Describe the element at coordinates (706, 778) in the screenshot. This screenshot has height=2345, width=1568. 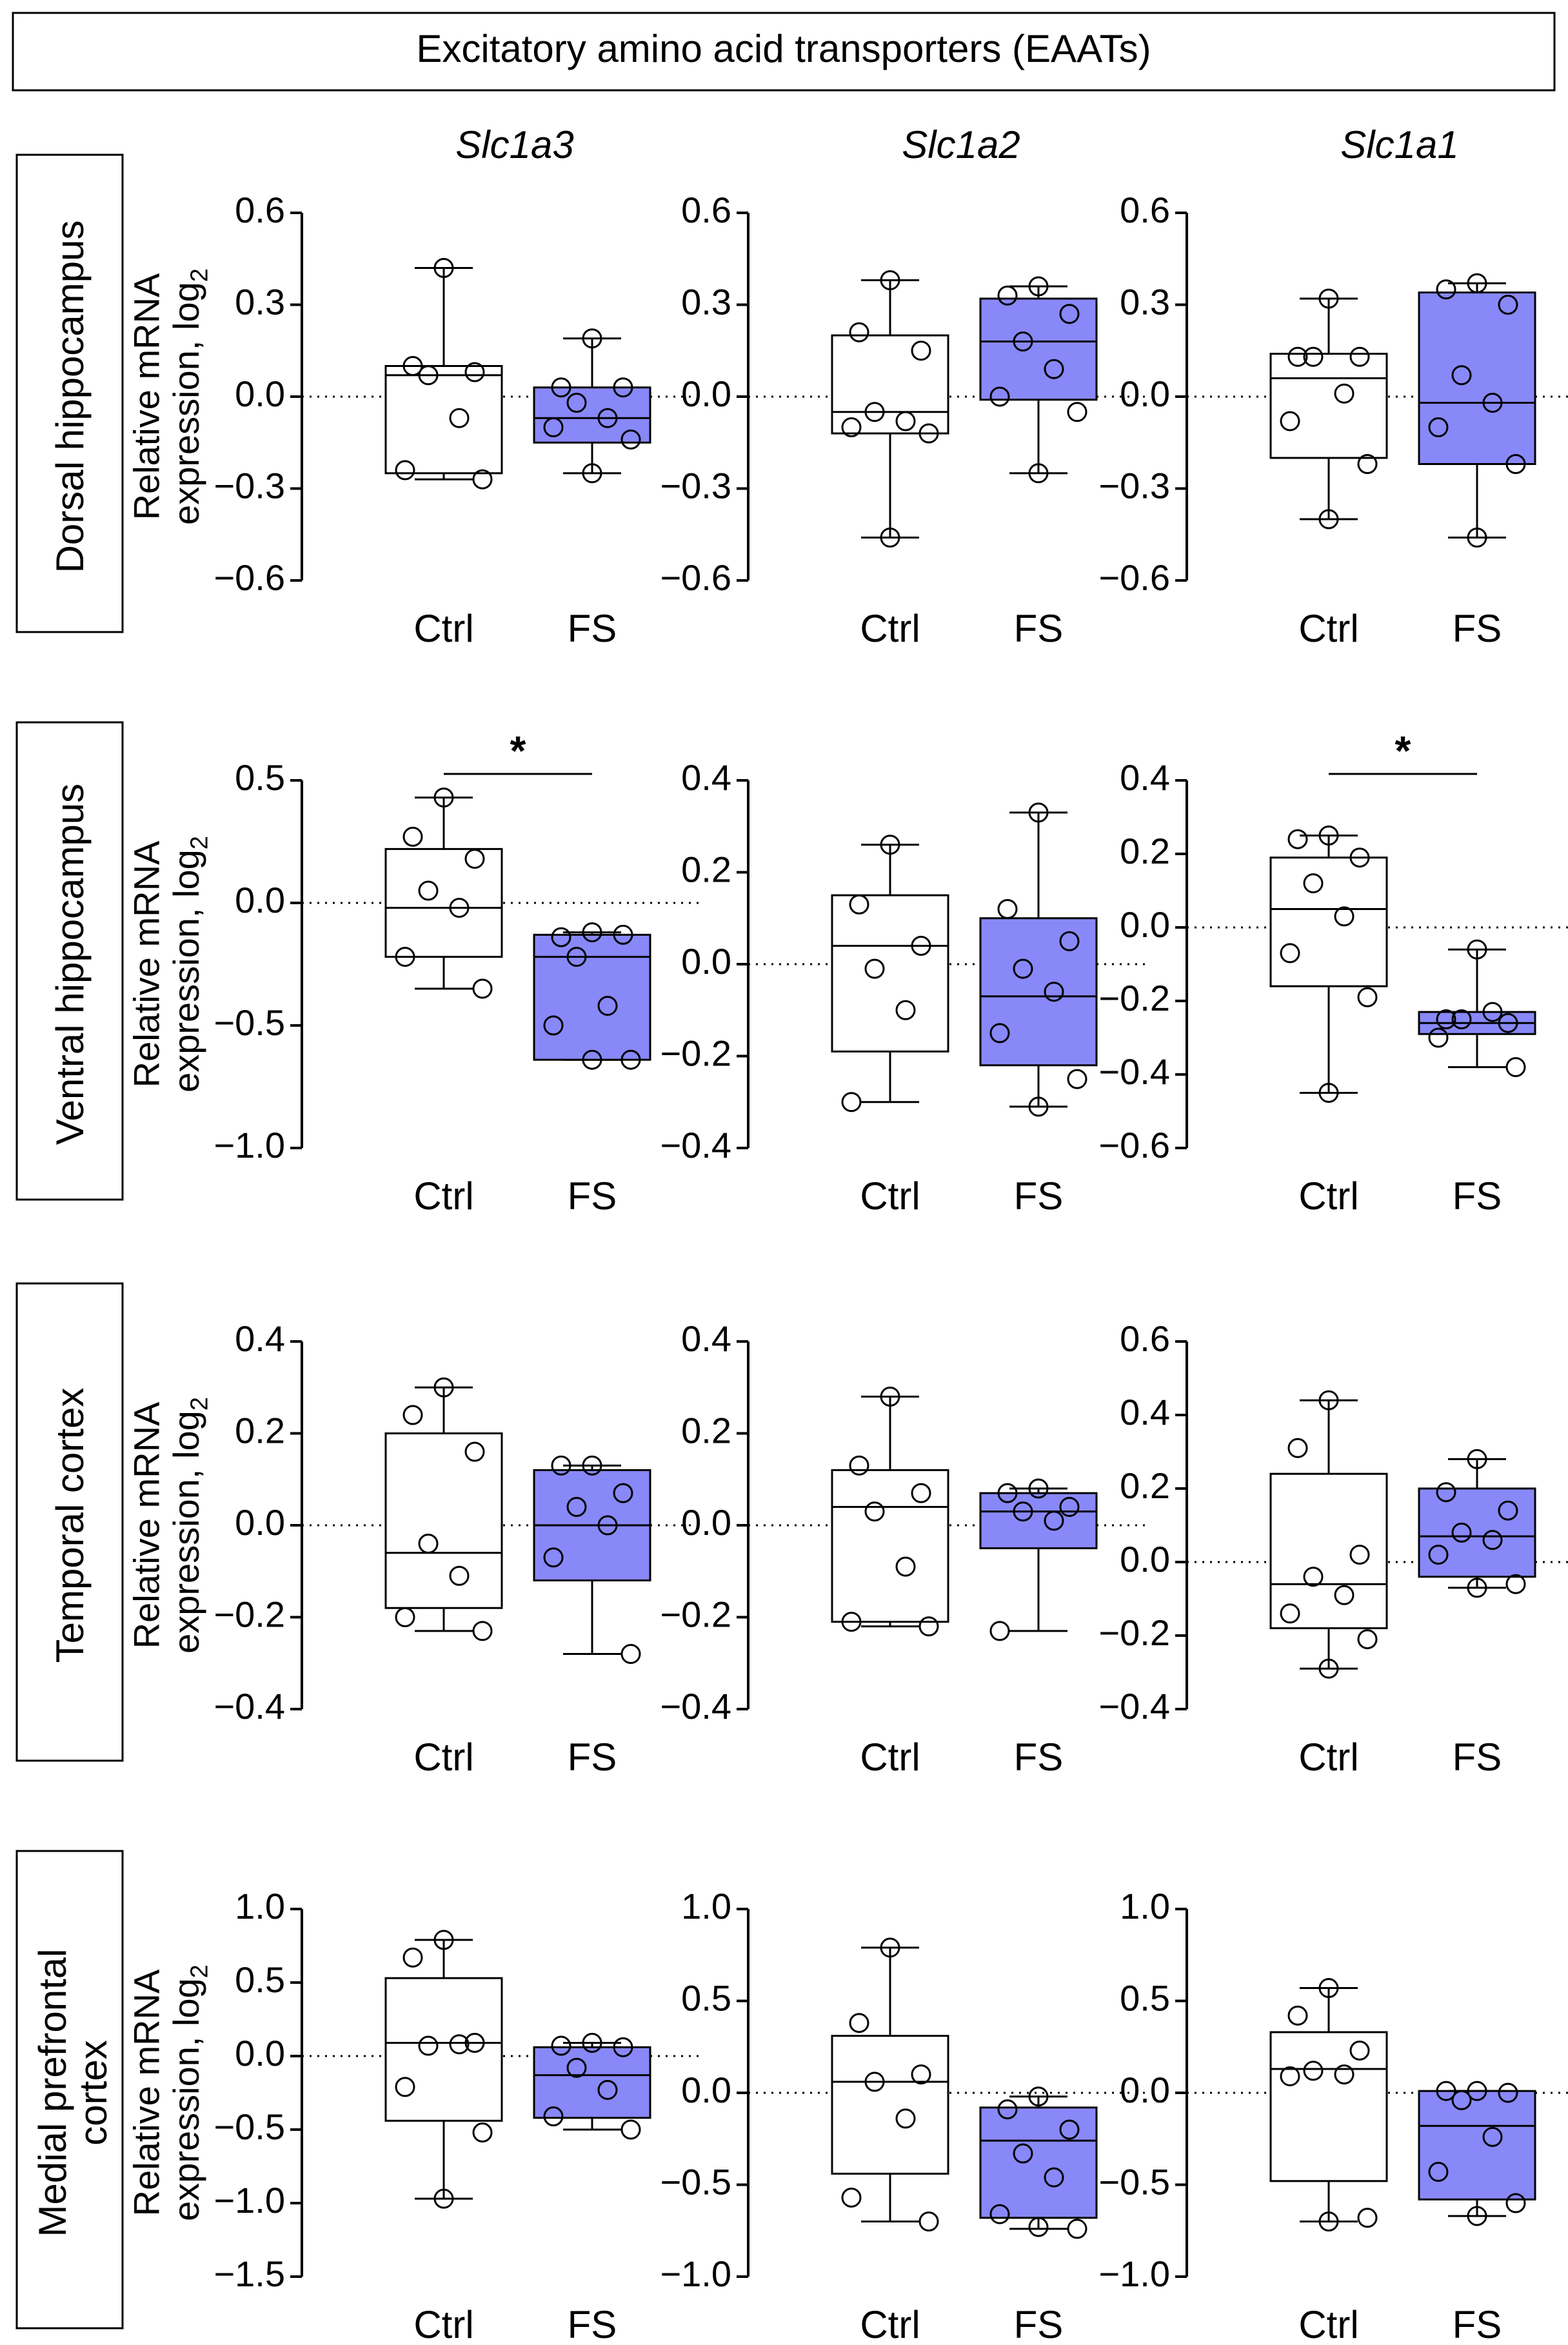
I see `y-tick-label: 0.4` at that location.